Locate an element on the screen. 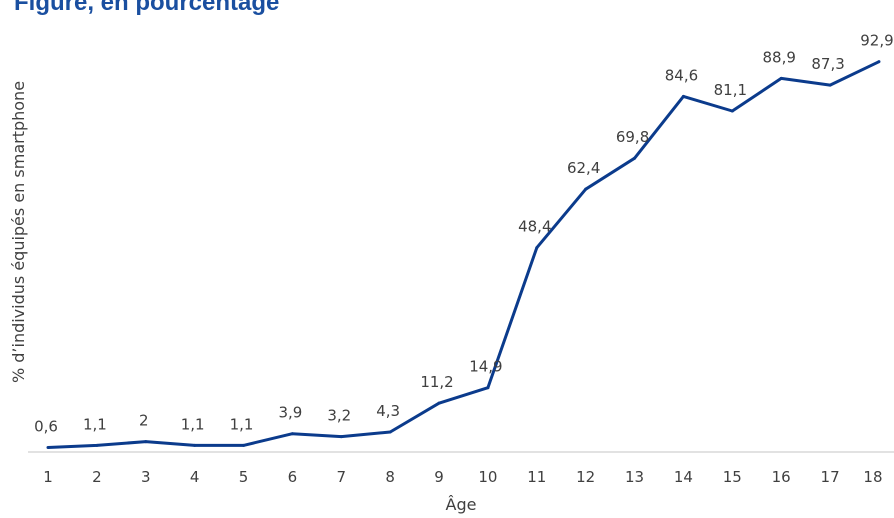  x-tick-label: 6 is located at coordinates (293, 477).